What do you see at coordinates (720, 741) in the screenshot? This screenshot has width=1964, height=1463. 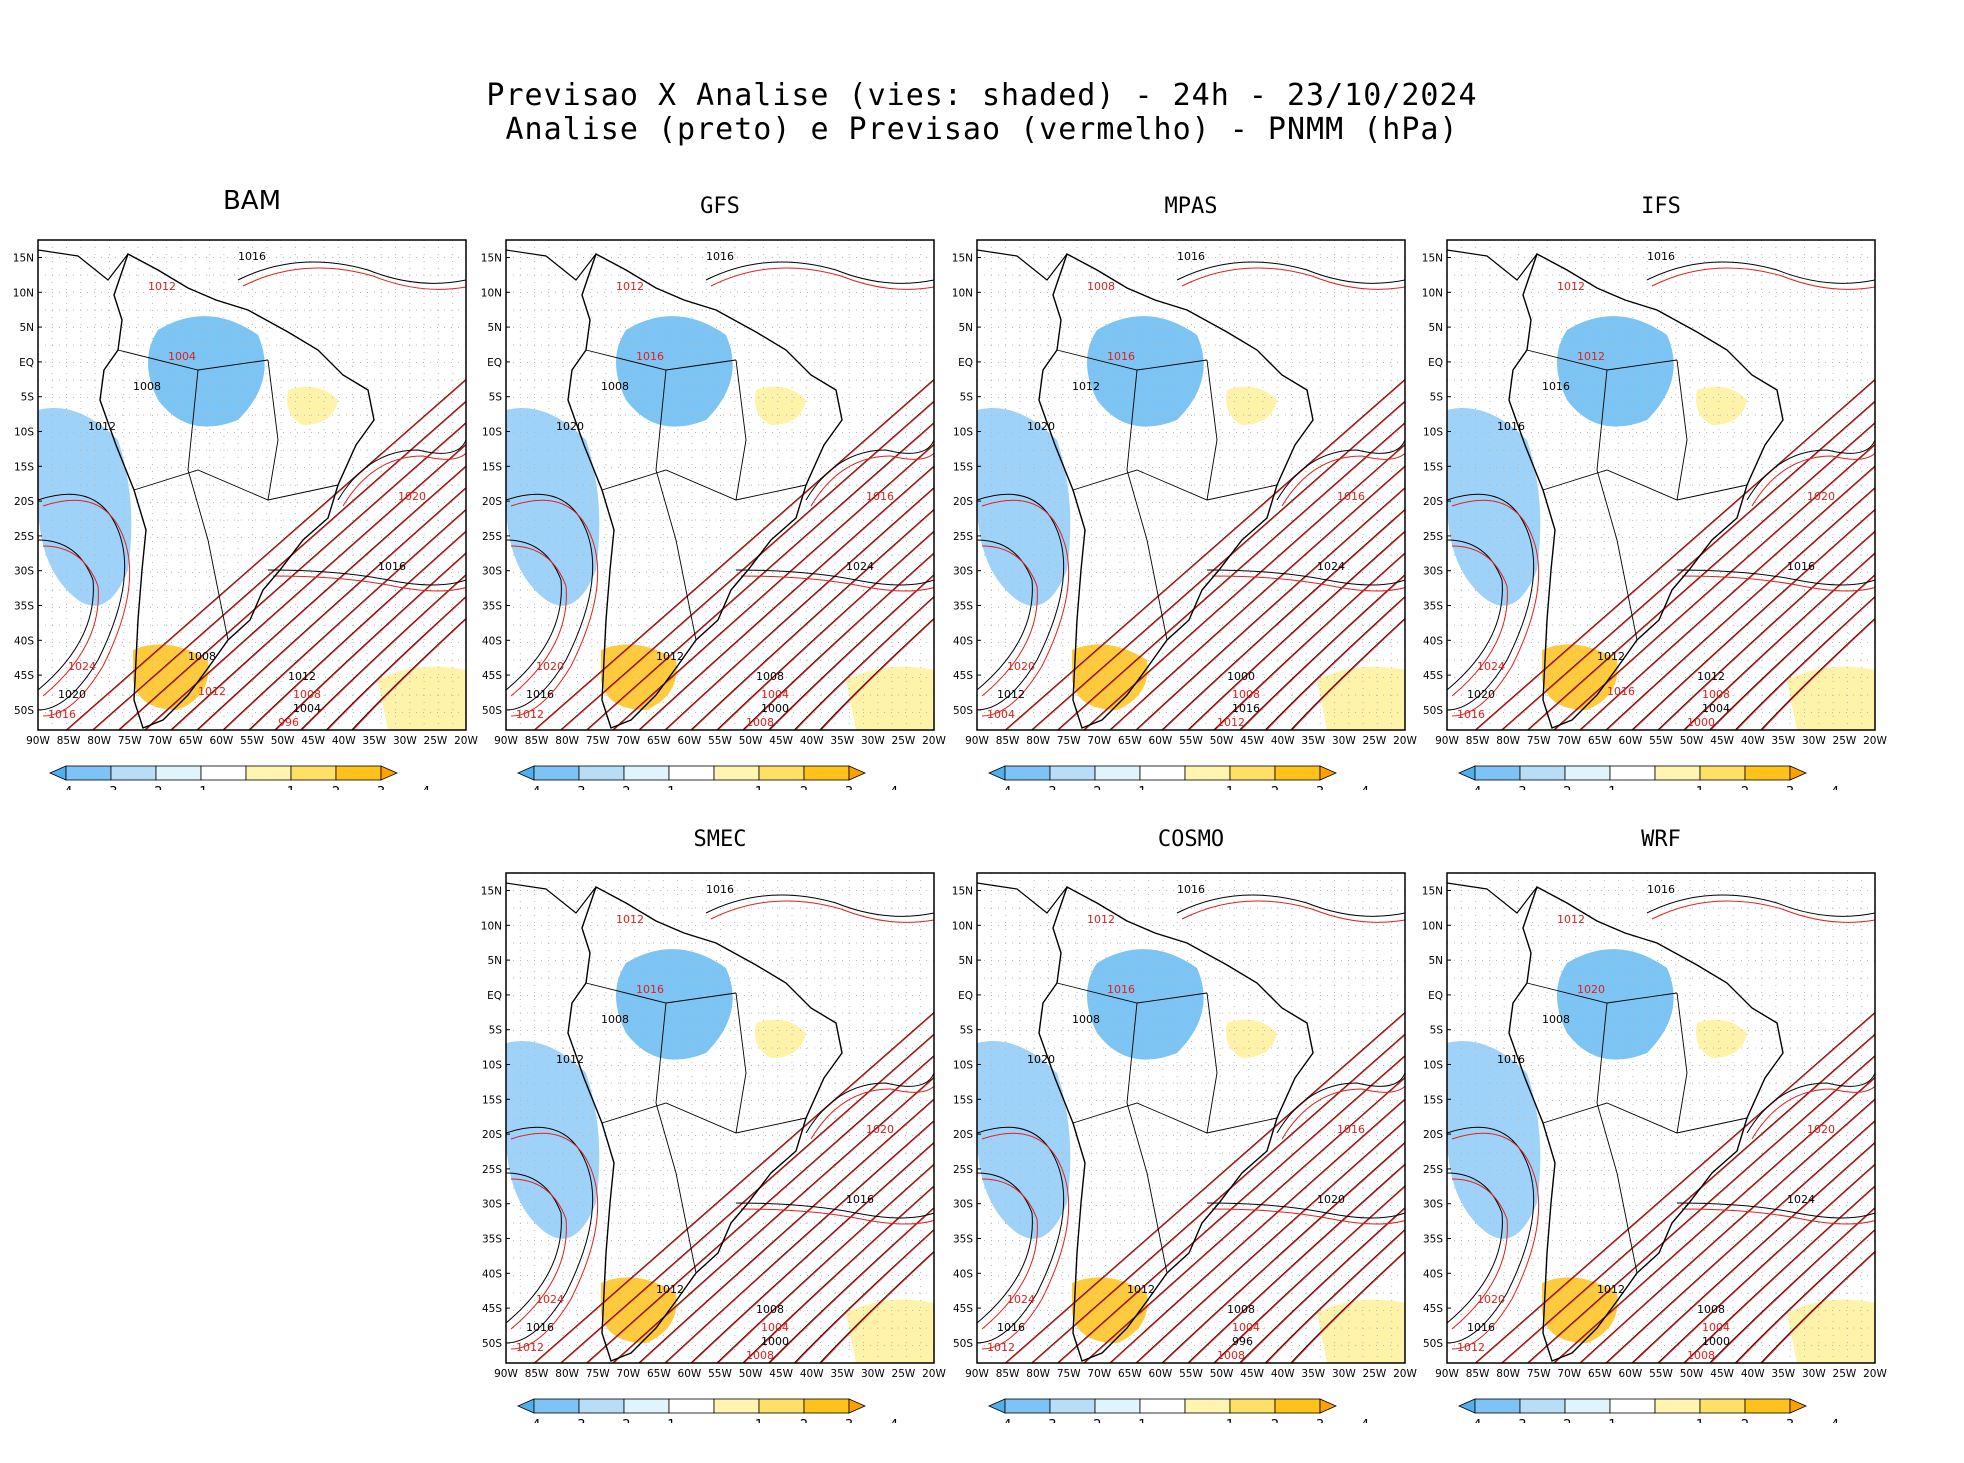 I see `longitude-tick-label: 55W` at bounding box center [720, 741].